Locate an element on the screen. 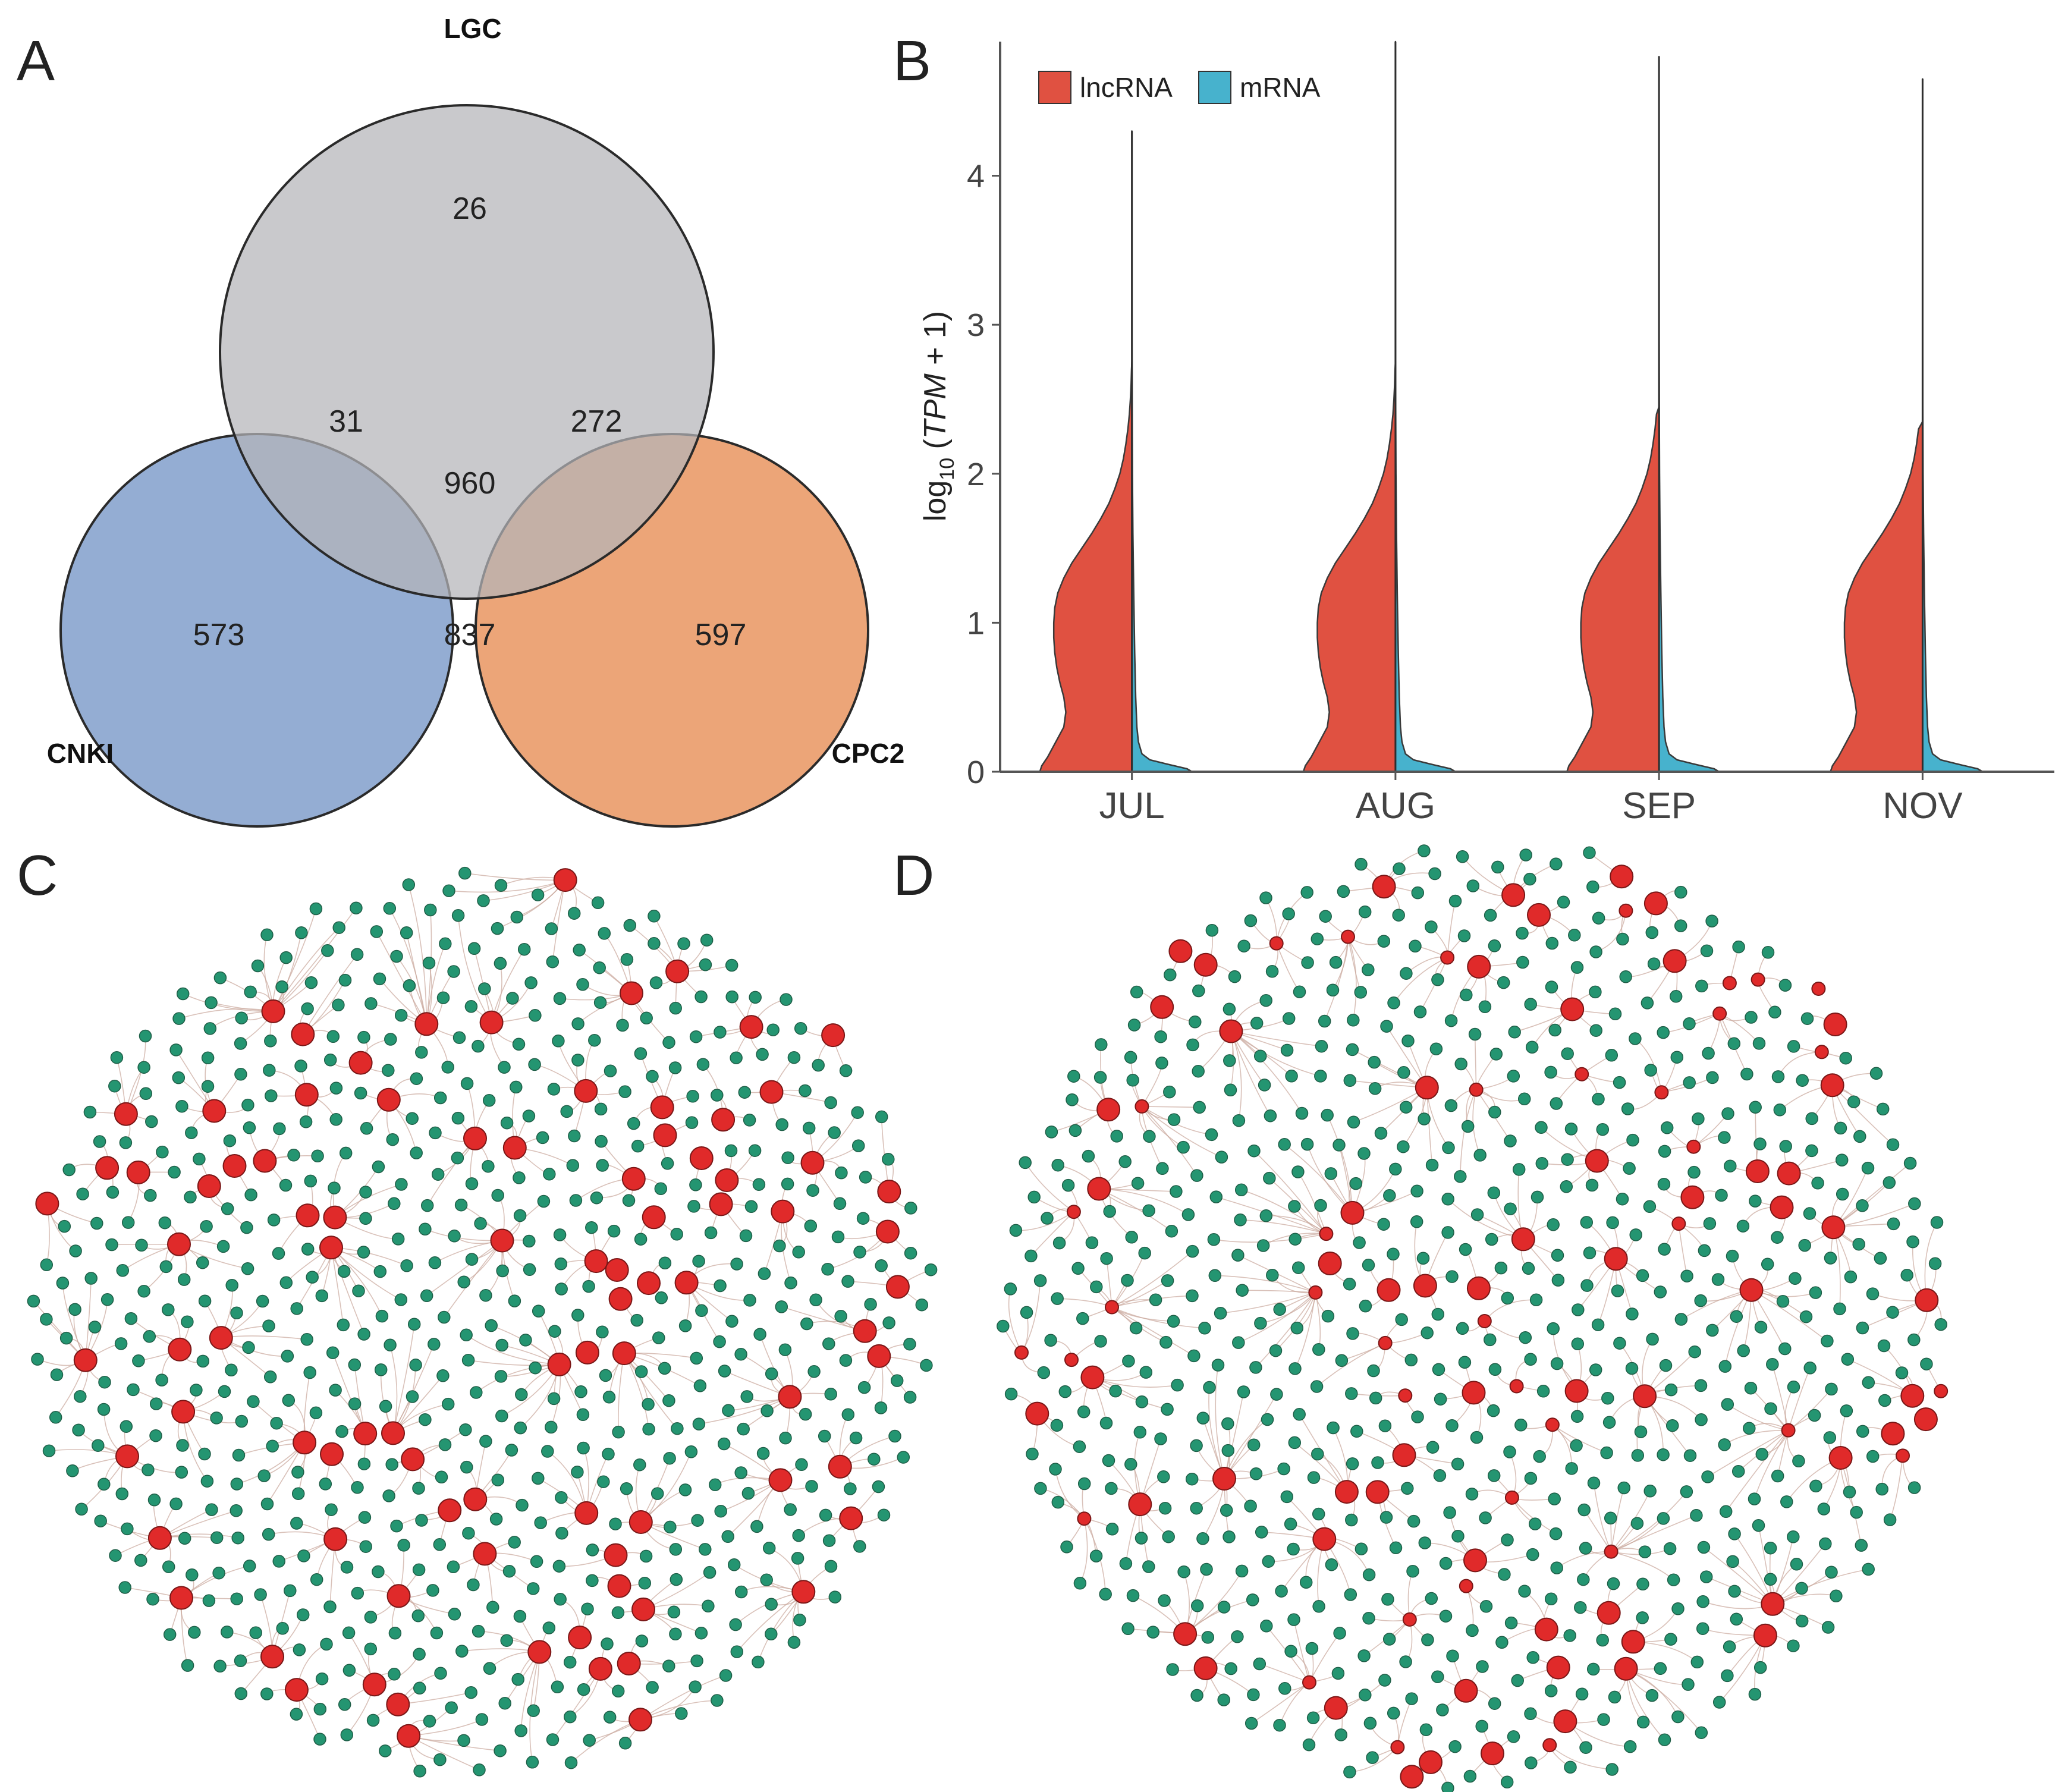 This screenshot has height=1792, width=2071. legend-swatch-lncrna is located at coordinates (1054, 87).